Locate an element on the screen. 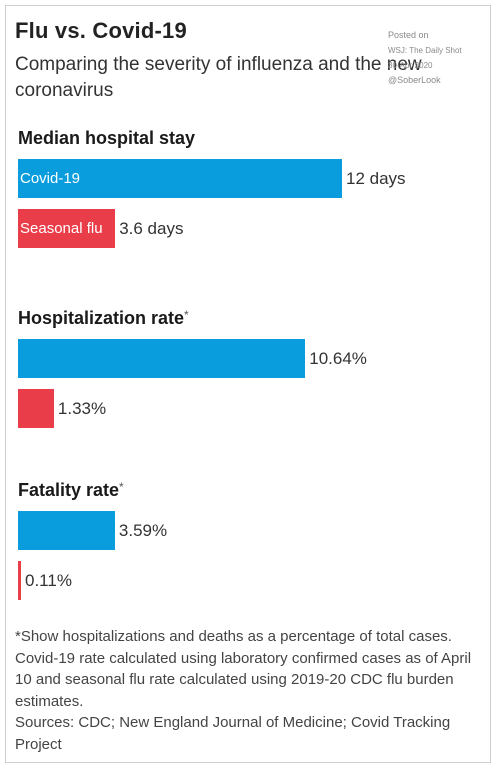 This screenshot has height=770, width=498. value-label: 1.33% is located at coordinates (82, 408).